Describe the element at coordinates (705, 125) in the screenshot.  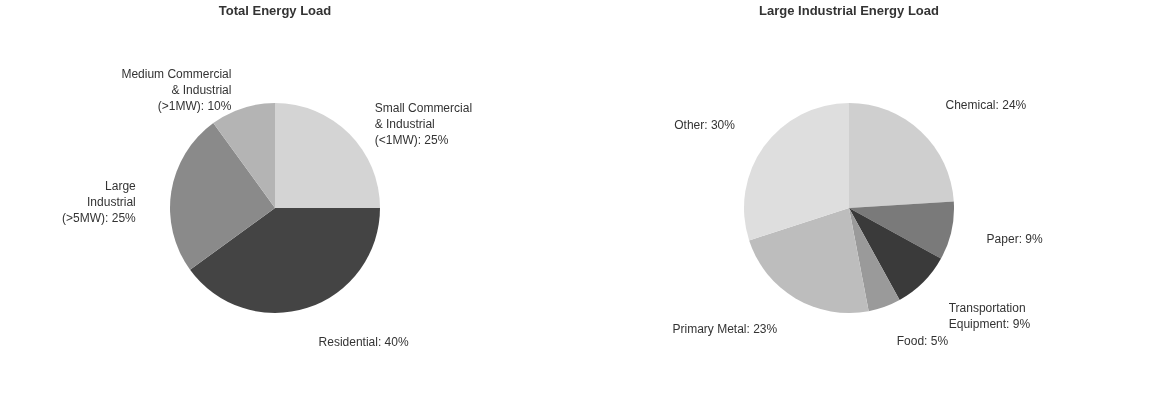
I see `slice-label: Other: 30%` at that location.